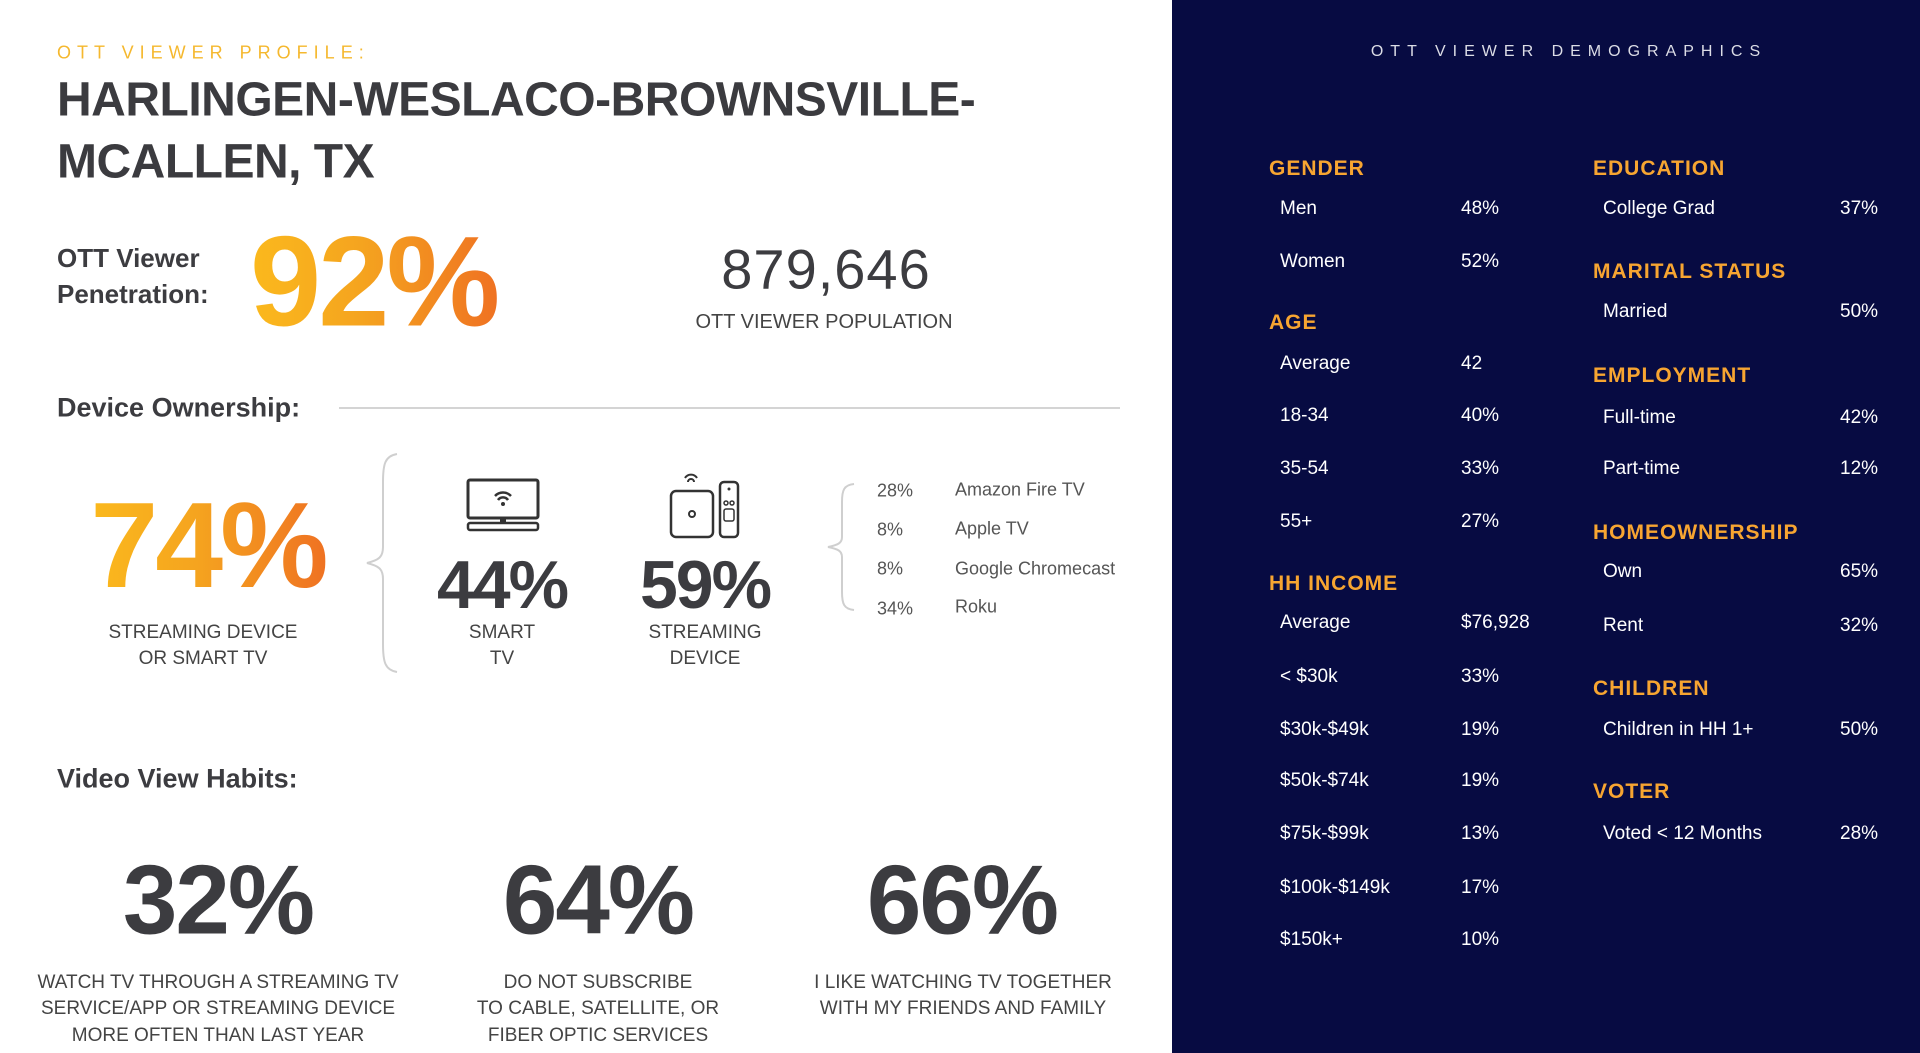  What do you see at coordinates (1035, 568) in the screenshot?
I see `brand-name: Google Chromecast` at bounding box center [1035, 568].